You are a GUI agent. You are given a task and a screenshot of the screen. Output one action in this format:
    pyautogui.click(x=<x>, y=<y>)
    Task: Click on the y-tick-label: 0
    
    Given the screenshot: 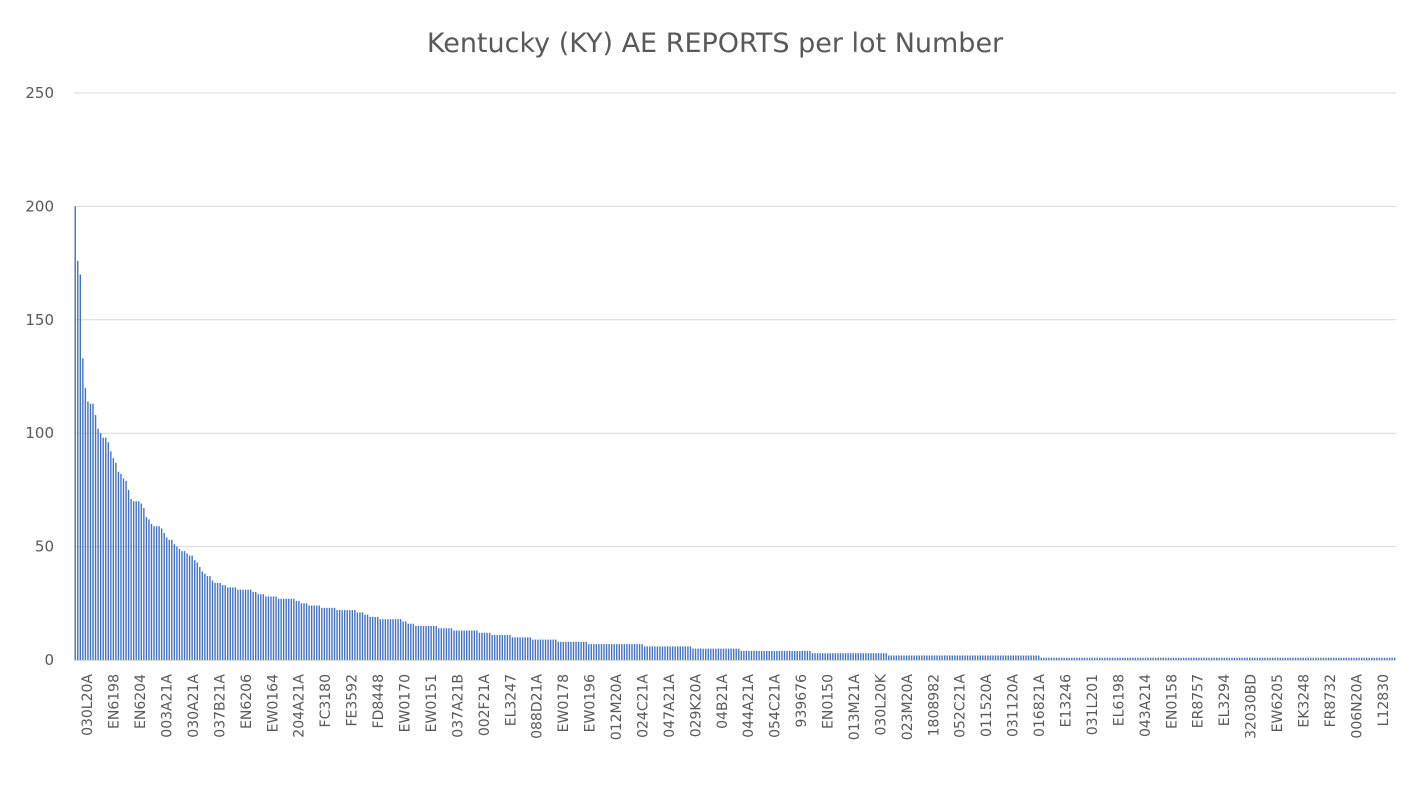 What is the action you would take?
    pyautogui.click(x=49, y=660)
    